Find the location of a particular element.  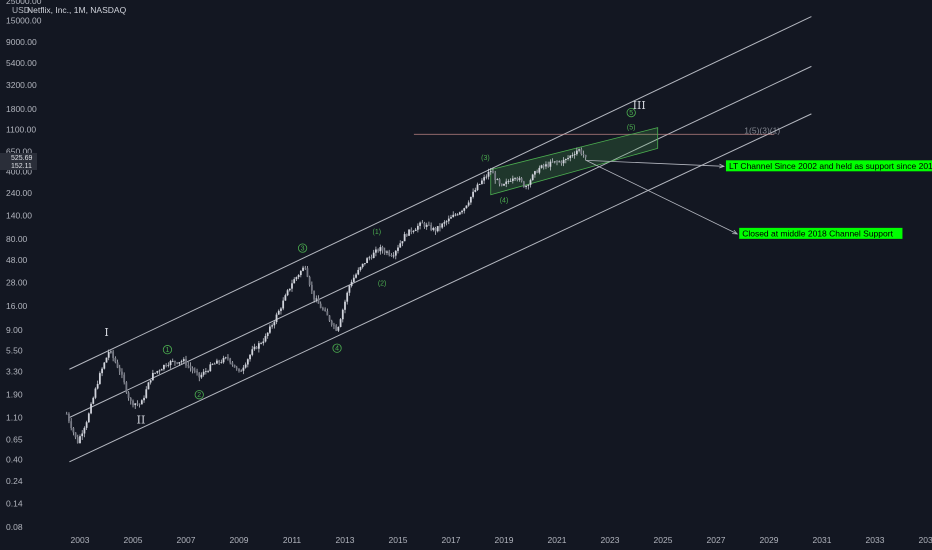

x-tick-label: 2013 is located at coordinates (345, 540).